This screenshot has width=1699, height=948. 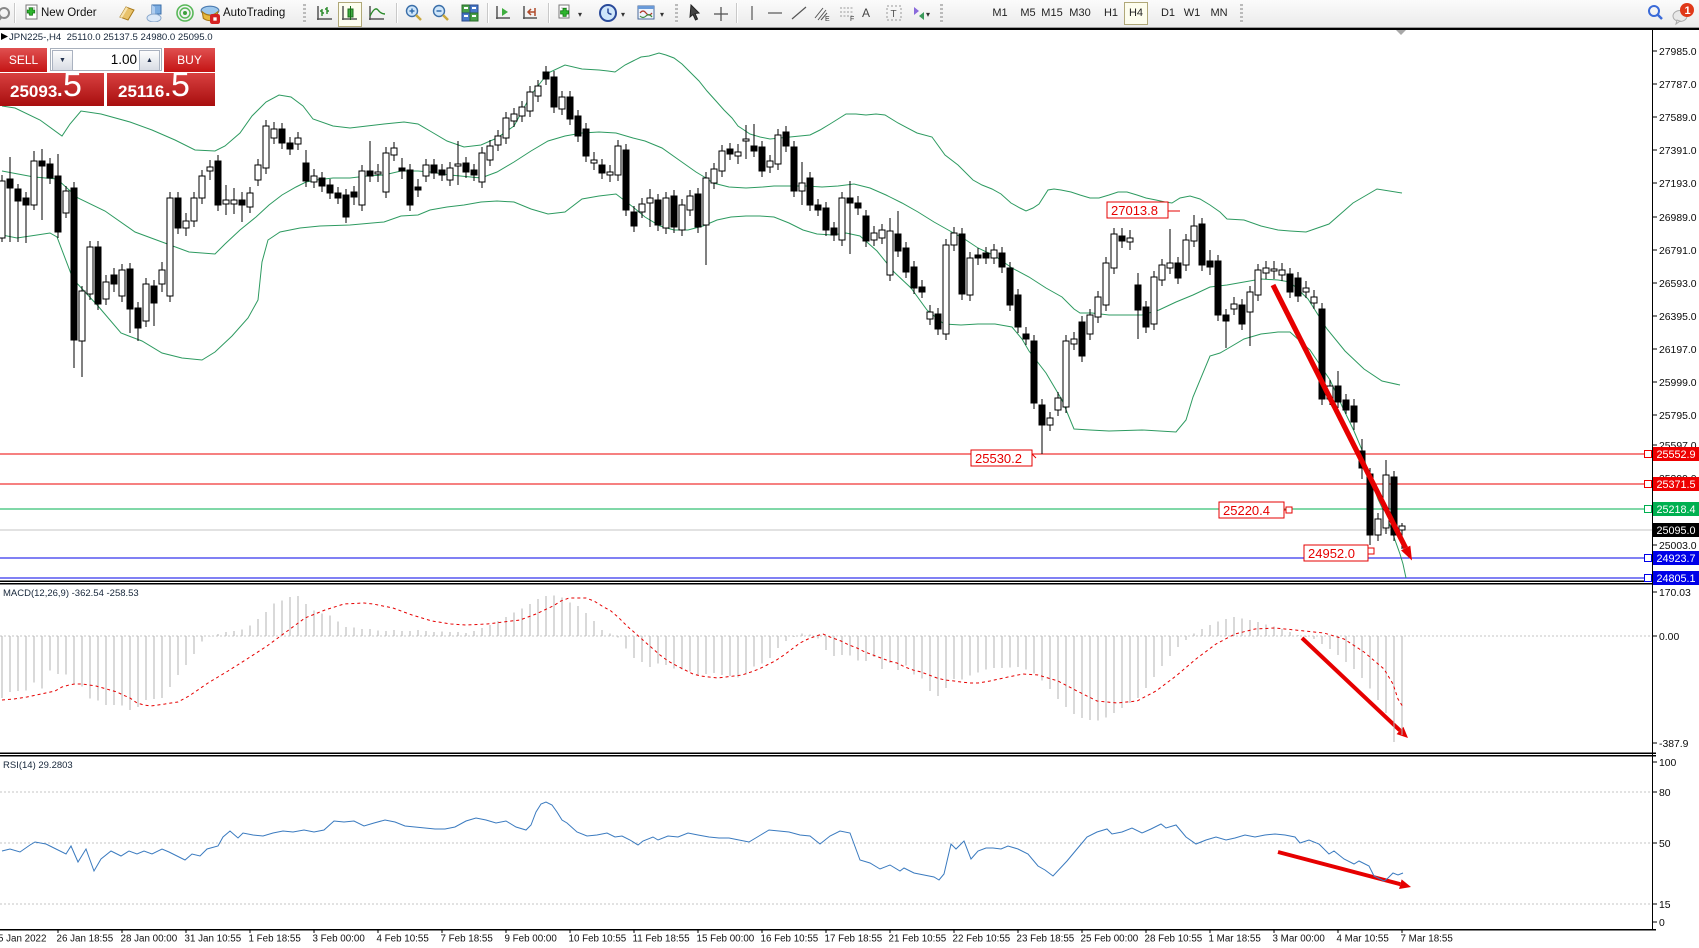 I want to click on svg-text: 50, so click(x=1665, y=844).